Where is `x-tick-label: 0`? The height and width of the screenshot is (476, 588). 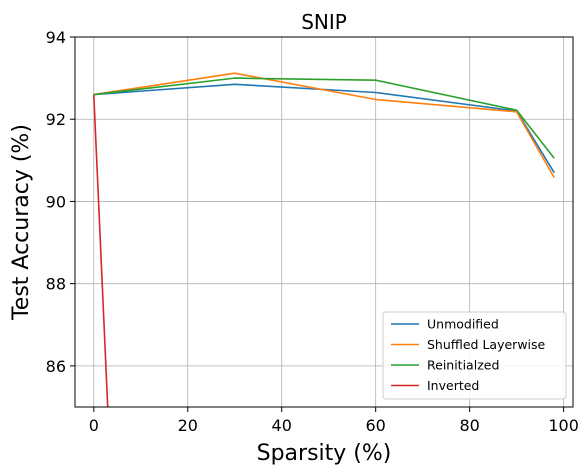 x-tick-label: 0 is located at coordinates (94, 425).